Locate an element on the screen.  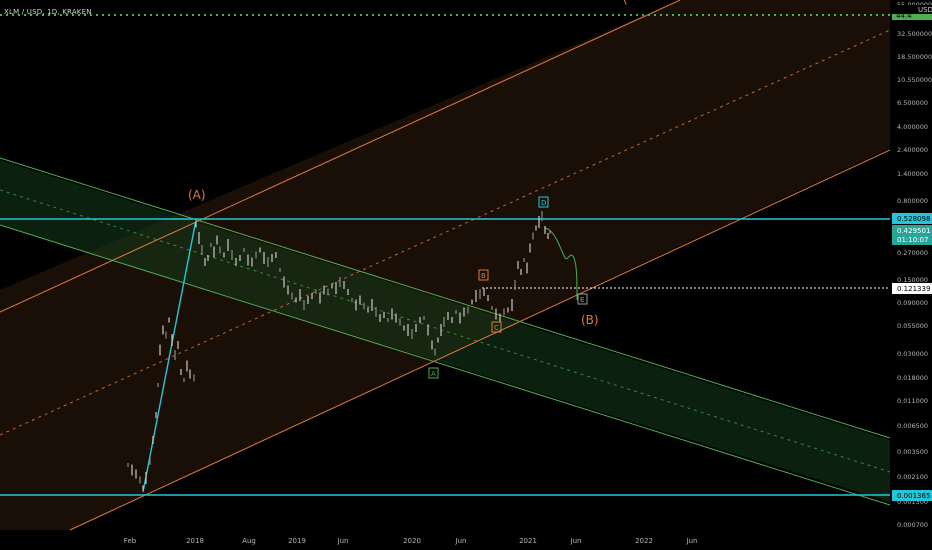
wave-label-B-big: (B) is located at coordinates (590, 320).